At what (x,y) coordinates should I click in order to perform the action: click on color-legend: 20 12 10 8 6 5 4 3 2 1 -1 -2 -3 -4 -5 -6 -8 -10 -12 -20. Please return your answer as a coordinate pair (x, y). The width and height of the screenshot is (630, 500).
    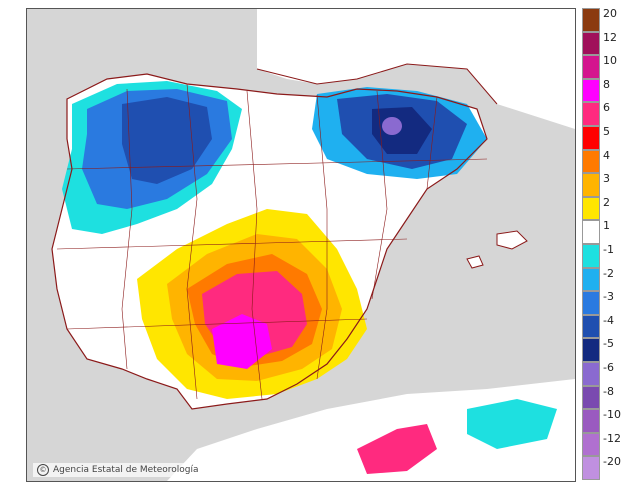
    Looking at the image, I should click on (605, 244).